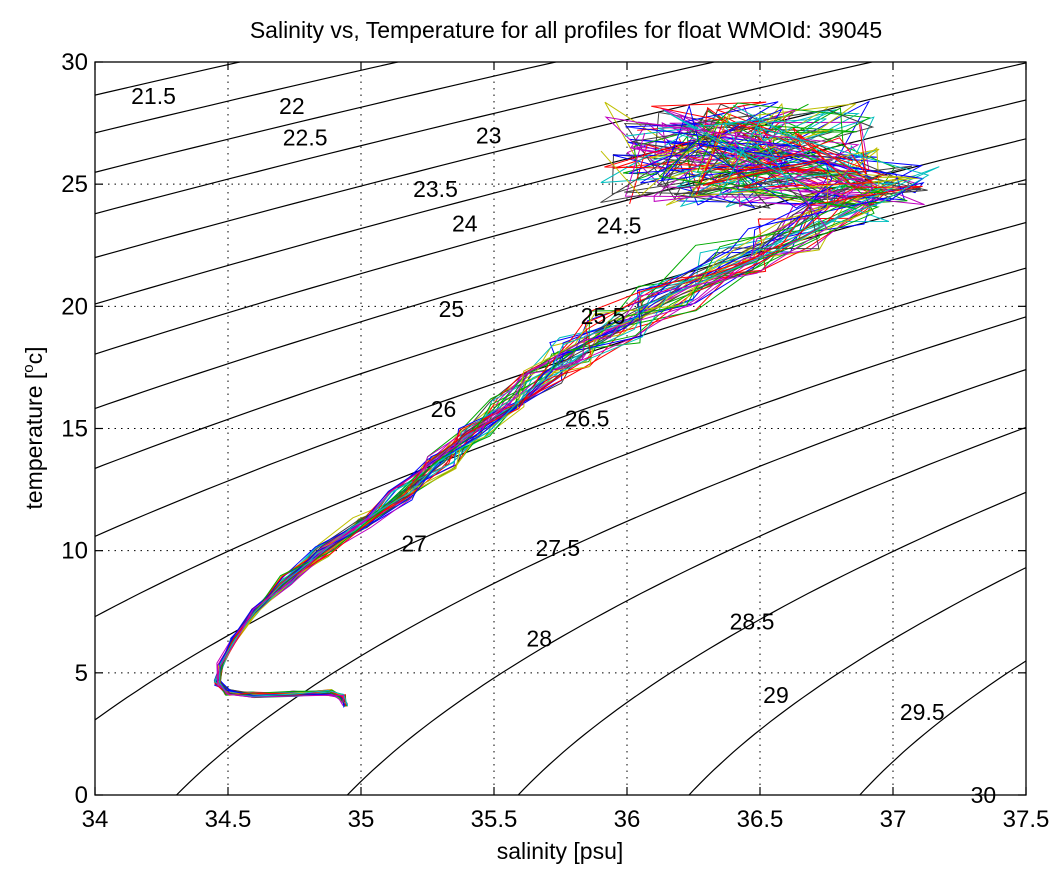 This screenshot has width=1060, height=871. I want to click on density-contour-label: 28, so click(539, 639).